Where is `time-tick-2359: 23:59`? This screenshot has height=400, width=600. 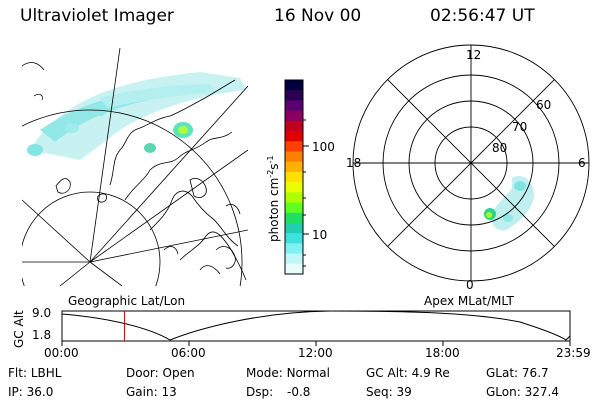 time-tick-2359: 23:59 is located at coordinates (573, 353).